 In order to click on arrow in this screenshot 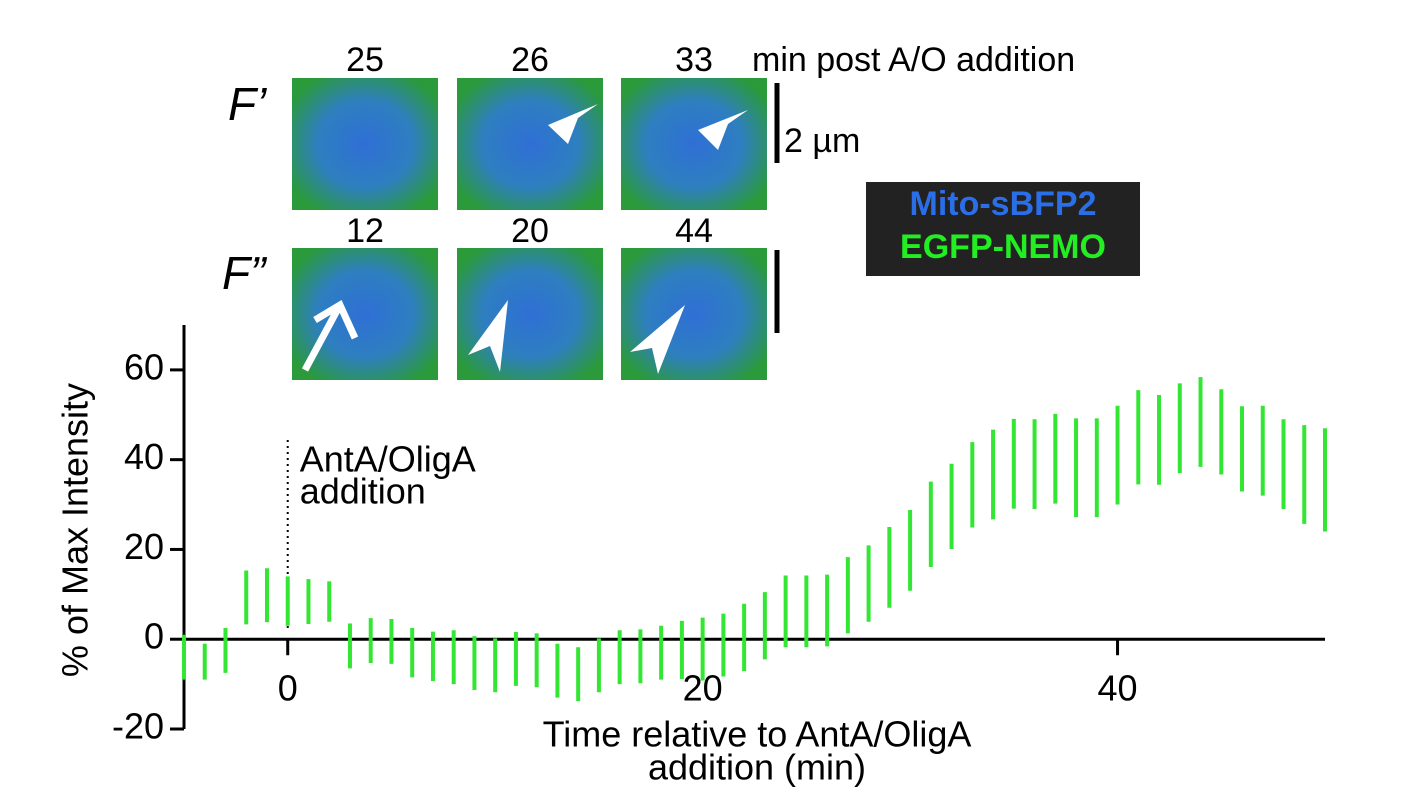, I will do `click(330, 335)`.